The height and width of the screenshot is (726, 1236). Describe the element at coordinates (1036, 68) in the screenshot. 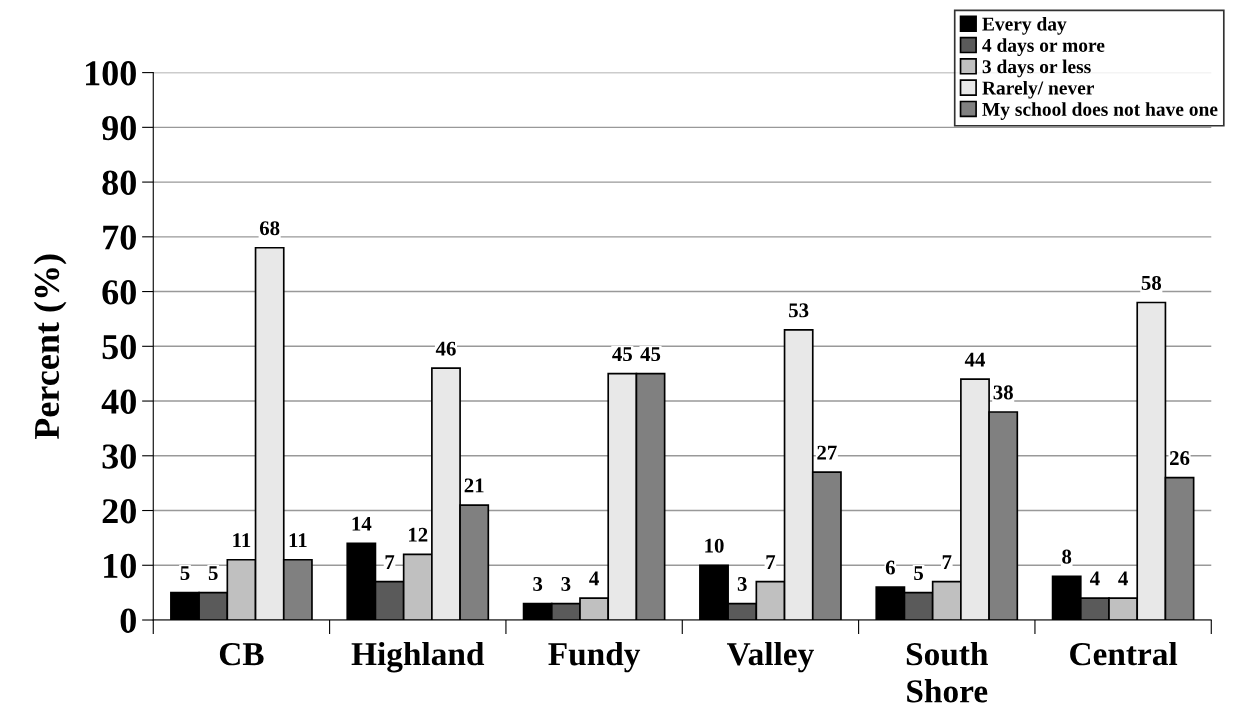

I see `legend-label: 3 days or less` at that location.